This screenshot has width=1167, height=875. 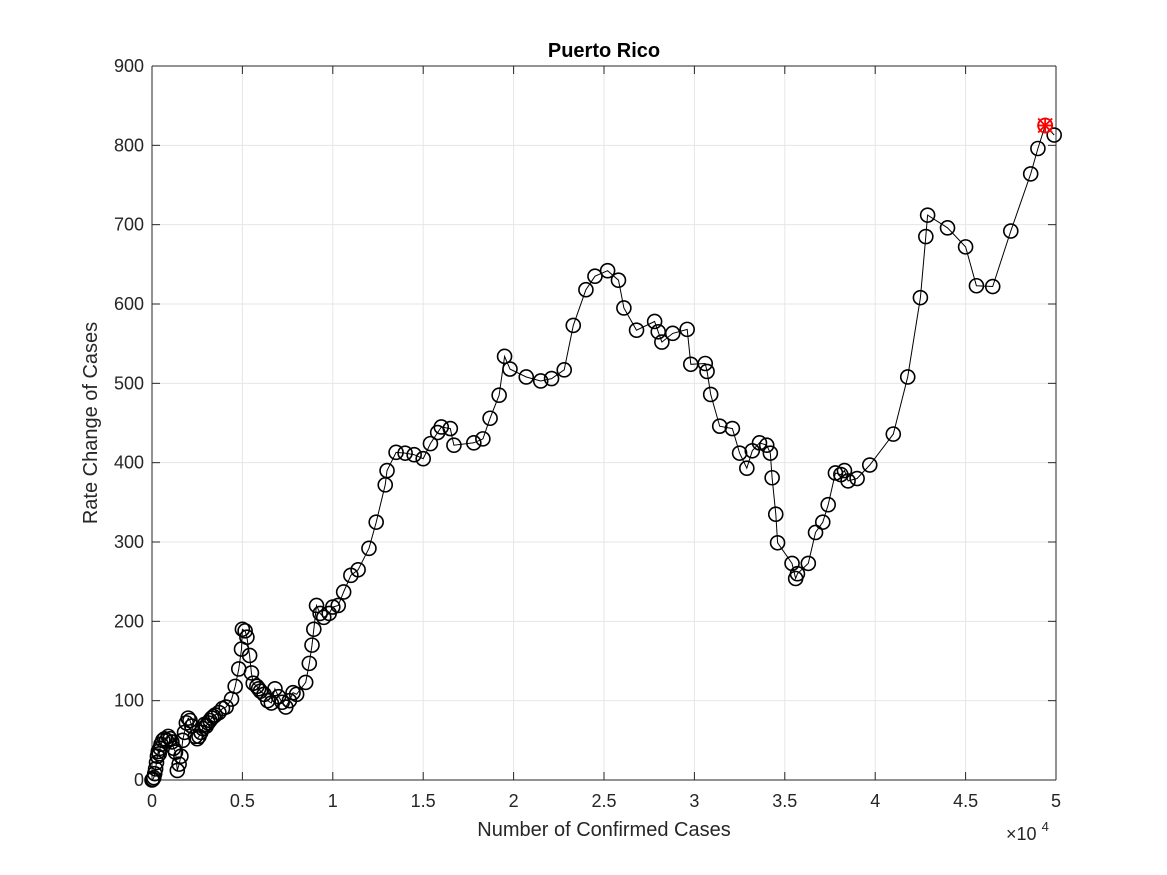 I want to click on x-axis-exponent: ×10 4, so click(x=1027, y=831).